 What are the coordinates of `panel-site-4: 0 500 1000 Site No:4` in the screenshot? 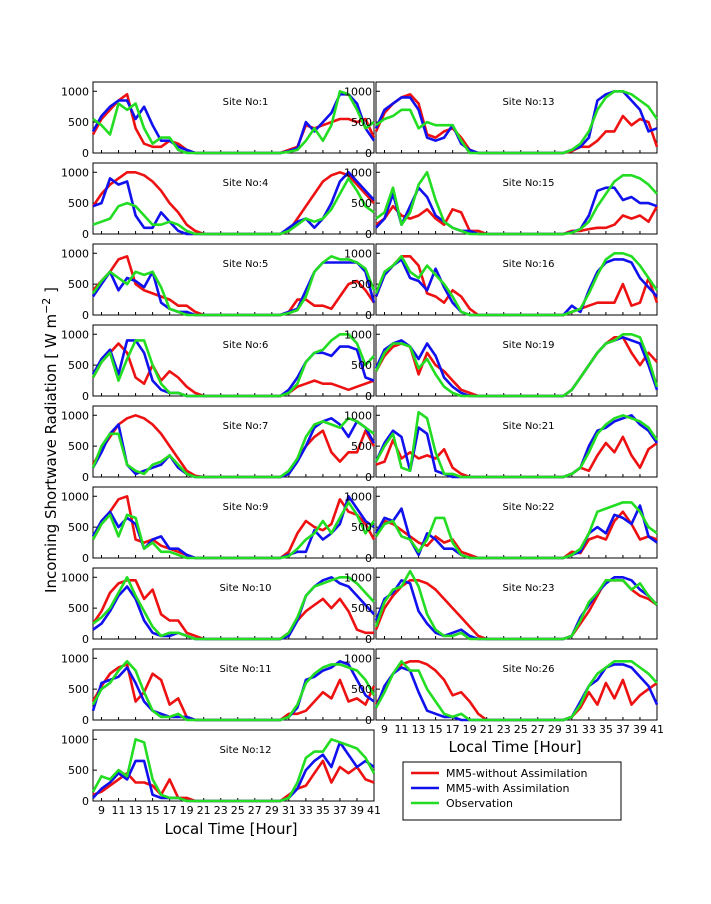 It's located at (218, 201).